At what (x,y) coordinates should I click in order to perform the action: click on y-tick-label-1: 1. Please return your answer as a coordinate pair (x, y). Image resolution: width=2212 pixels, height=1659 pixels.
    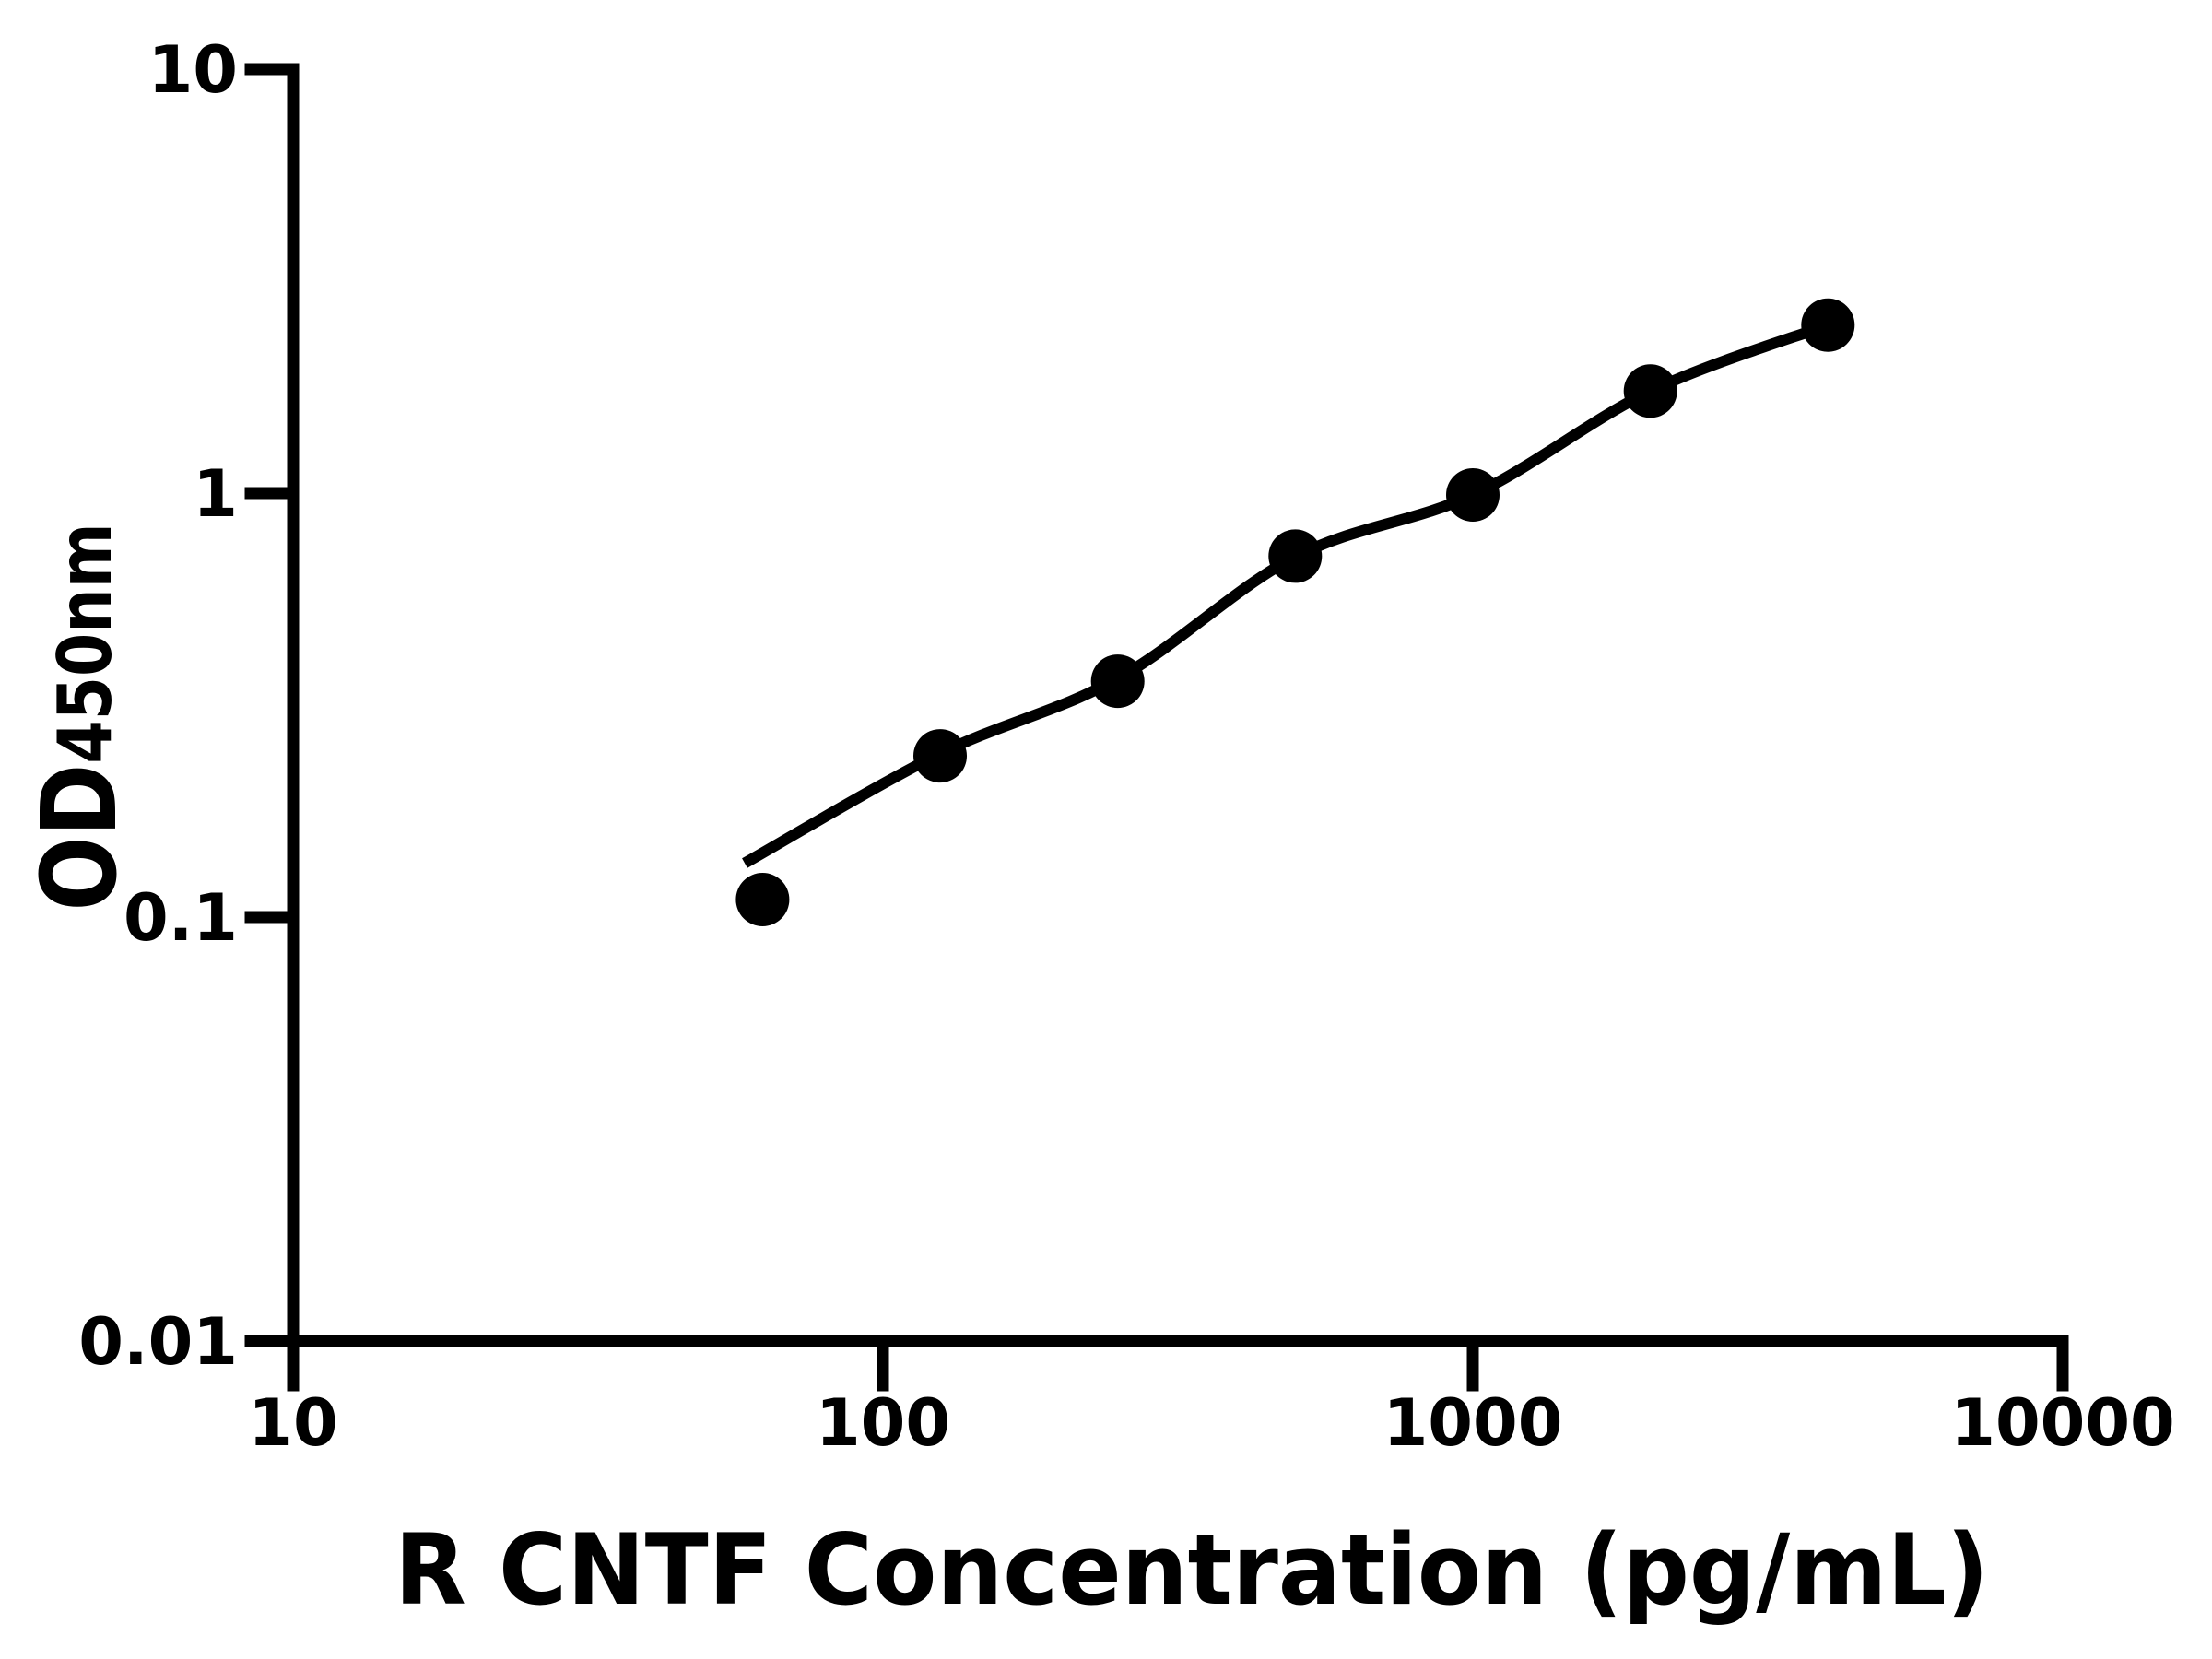
    Looking at the image, I should click on (215, 494).